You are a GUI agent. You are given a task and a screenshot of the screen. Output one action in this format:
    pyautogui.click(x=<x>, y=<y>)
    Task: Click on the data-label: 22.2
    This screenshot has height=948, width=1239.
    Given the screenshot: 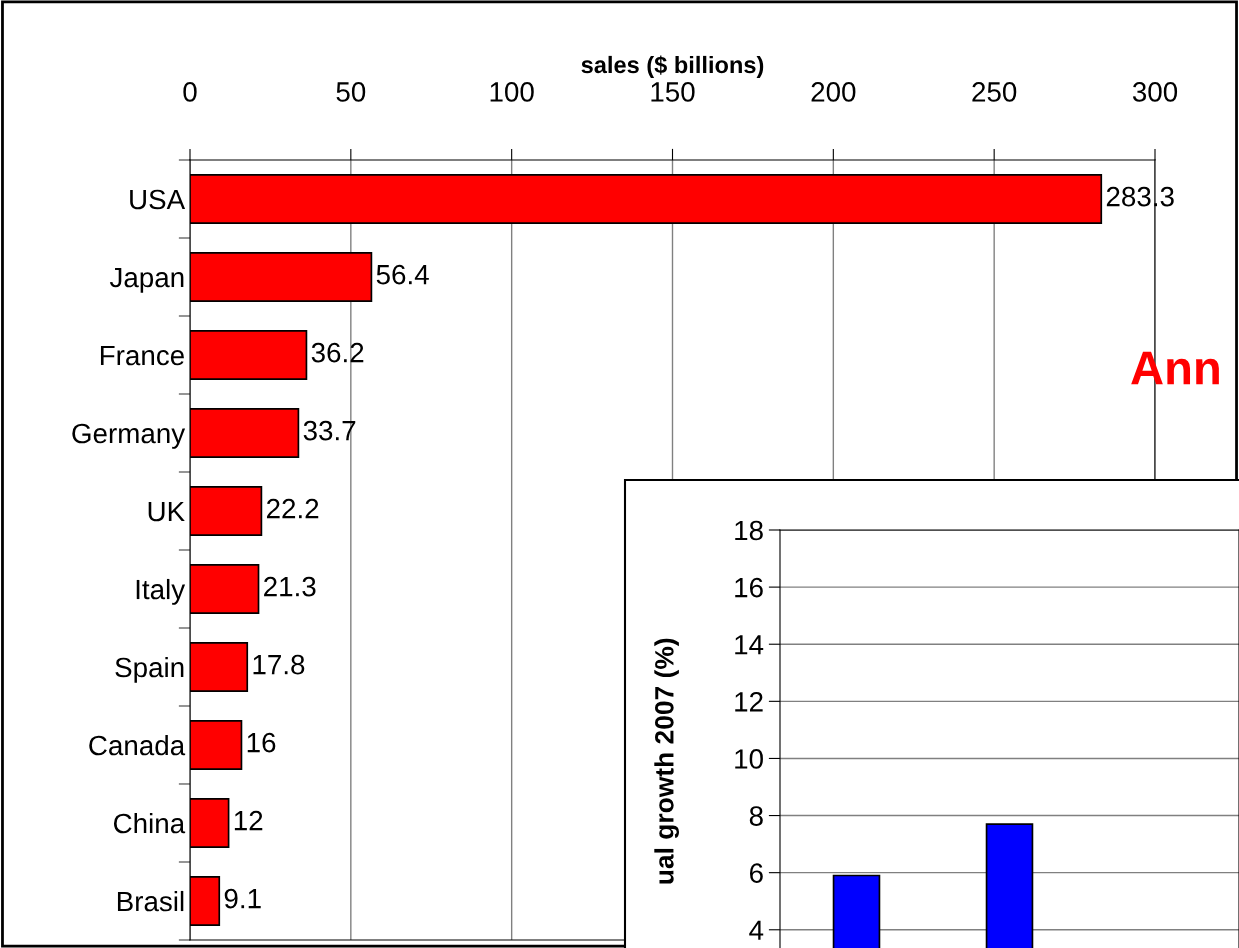 What is the action you would take?
    pyautogui.click(x=292, y=508)
    